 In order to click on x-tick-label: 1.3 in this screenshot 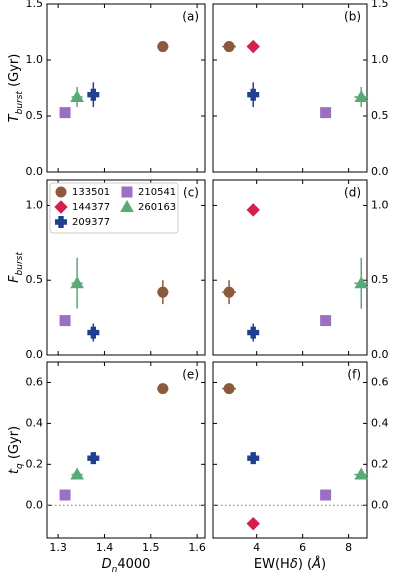, I will do `click(58, 547)`.